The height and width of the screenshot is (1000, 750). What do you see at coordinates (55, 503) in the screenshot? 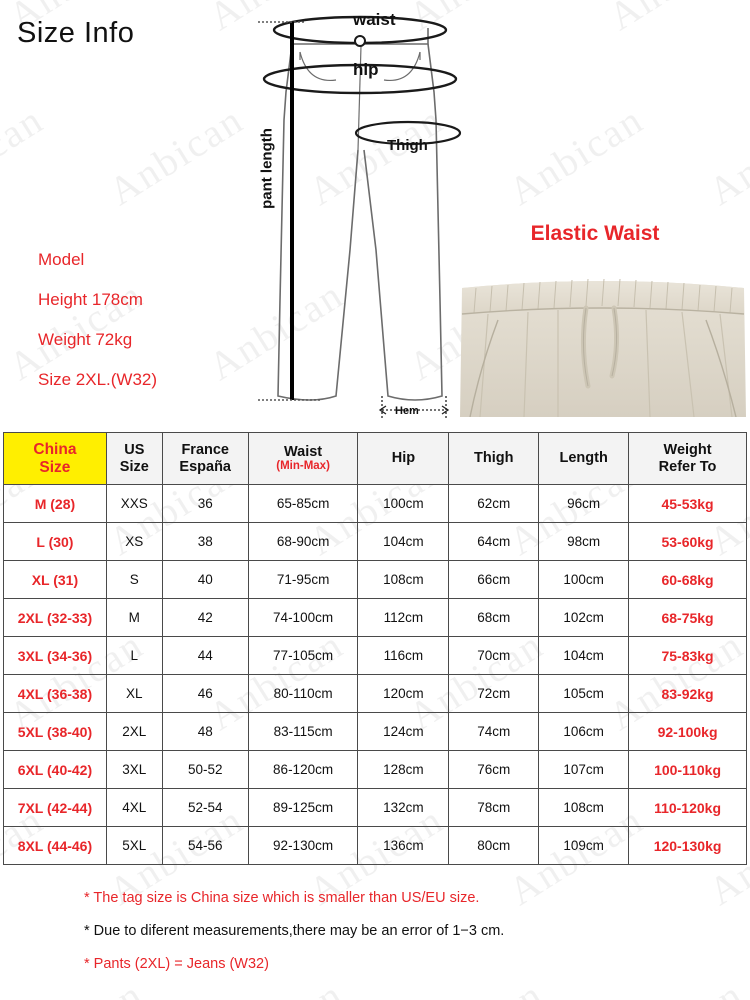
I see `cell-china: M (28)` at bounding box center [55, 503].